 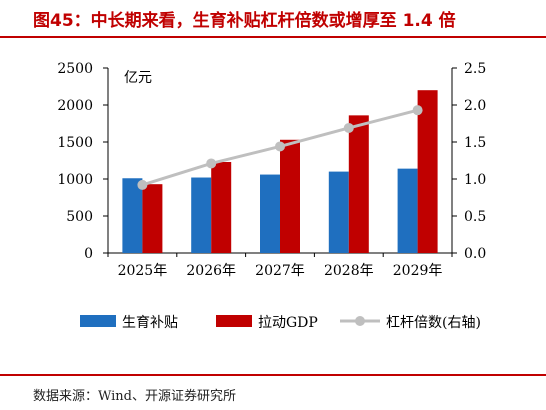 What do you see at coordinates (75, 106) in the screenshot?
I see `left-y-tick-label: 2000` at bounding box center [75, 106].